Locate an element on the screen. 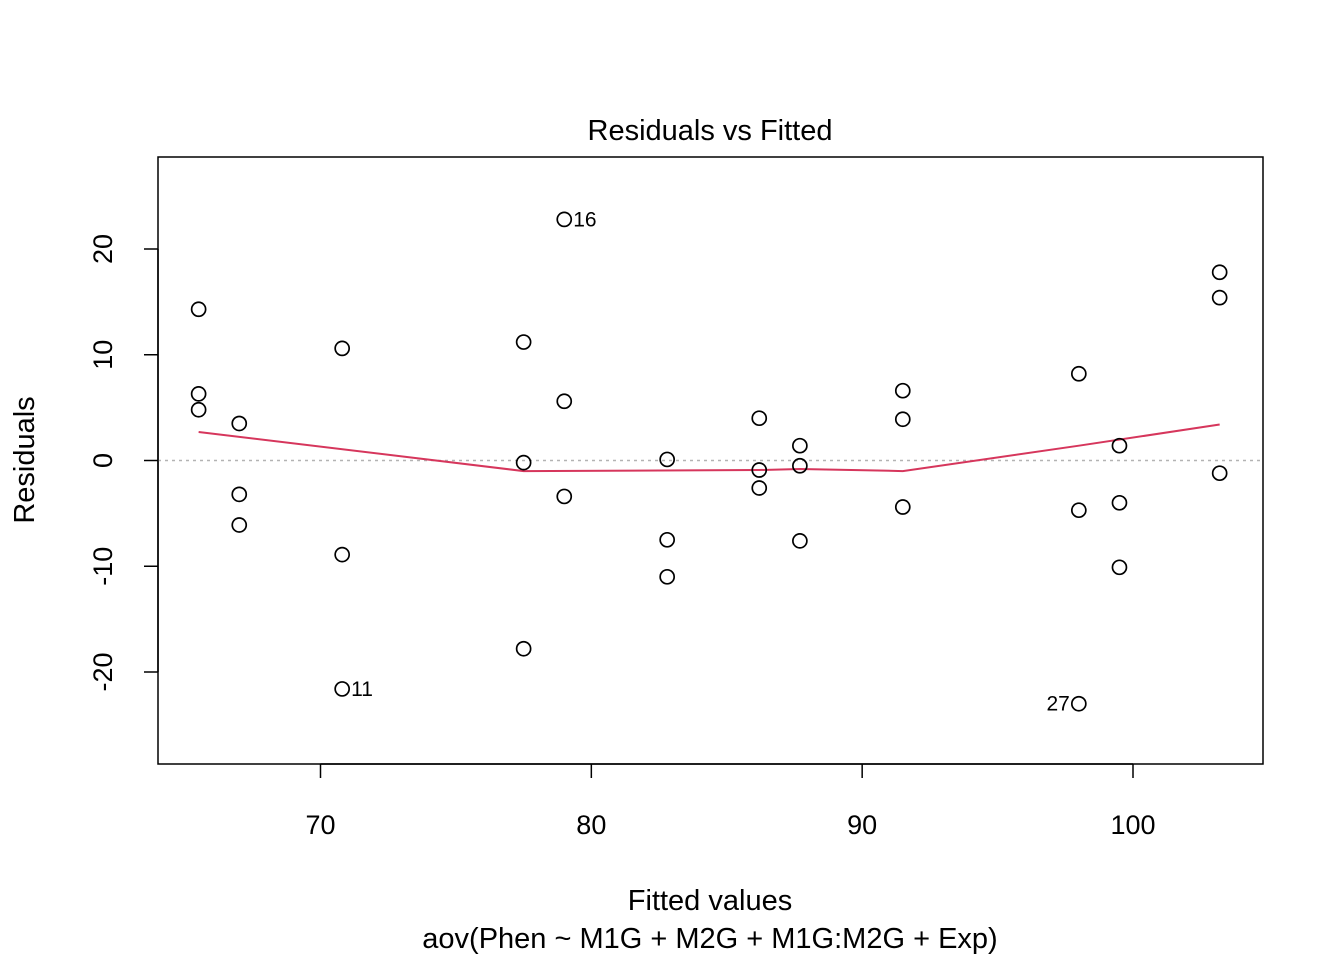  y-tick-label: -10 is located at coordinates (103, 566).